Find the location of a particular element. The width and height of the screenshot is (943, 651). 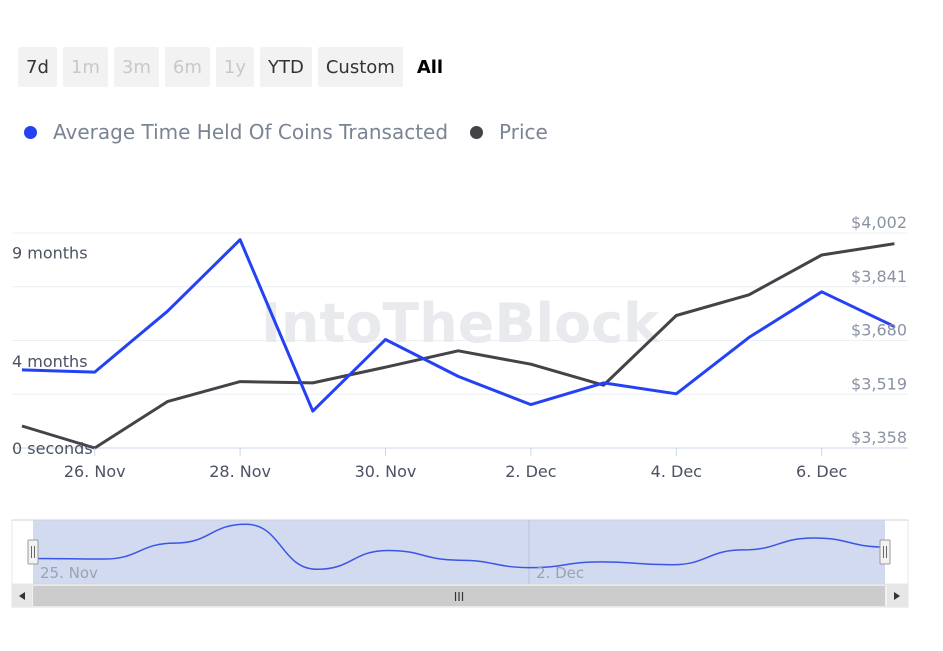

scrollbar-grip-icon: III is located at coordinates (459, 597).